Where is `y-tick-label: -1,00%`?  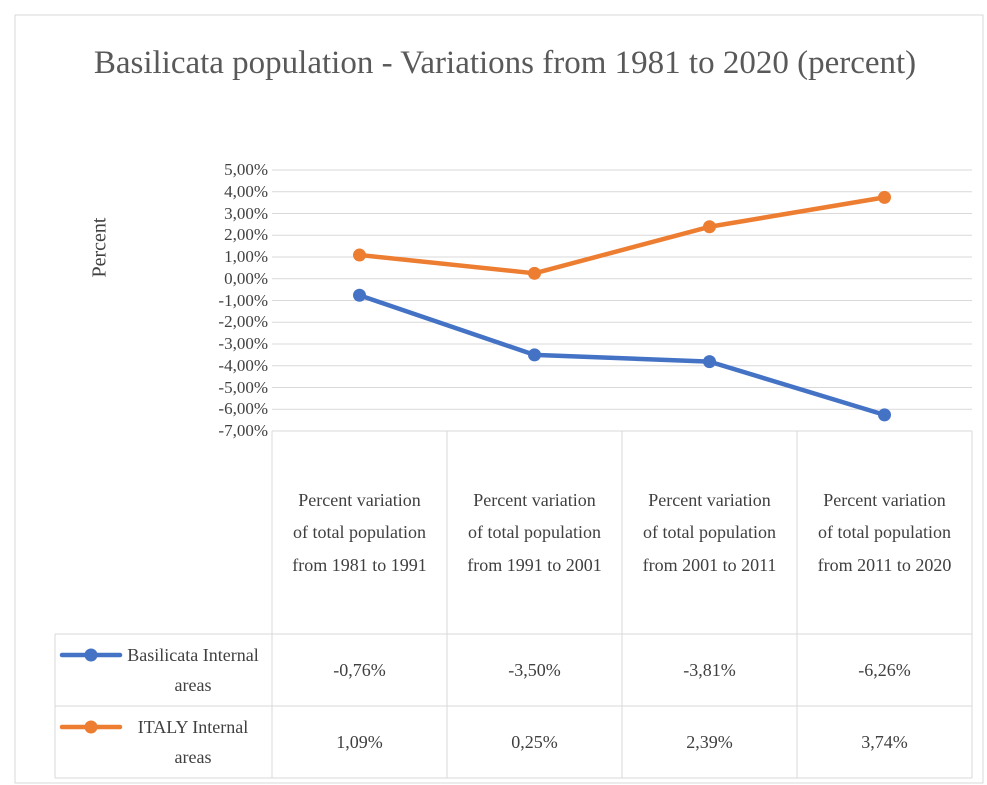
y-tick-label: -1,00% is located at coordinates (243, 300).